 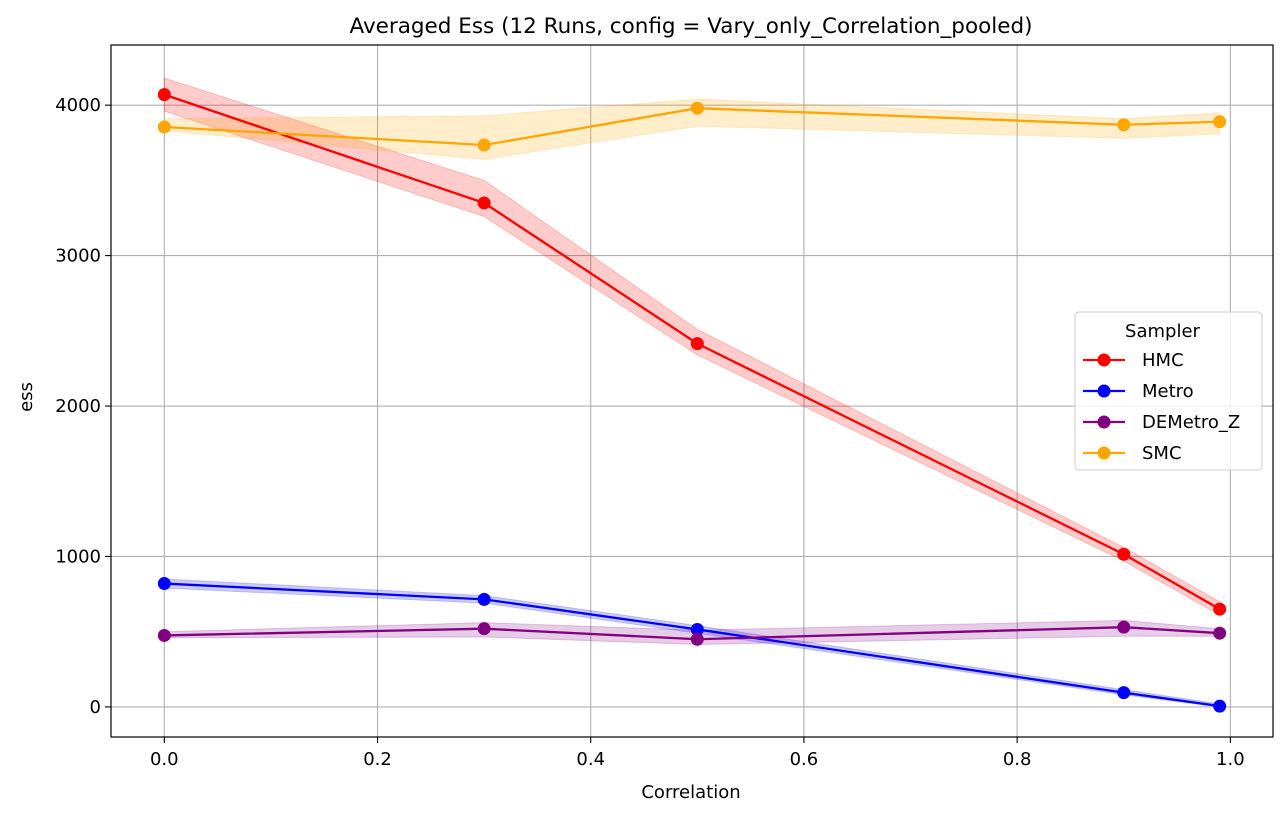 I want to click on x-tick-label: 0.4, so click(x=590, y=759).